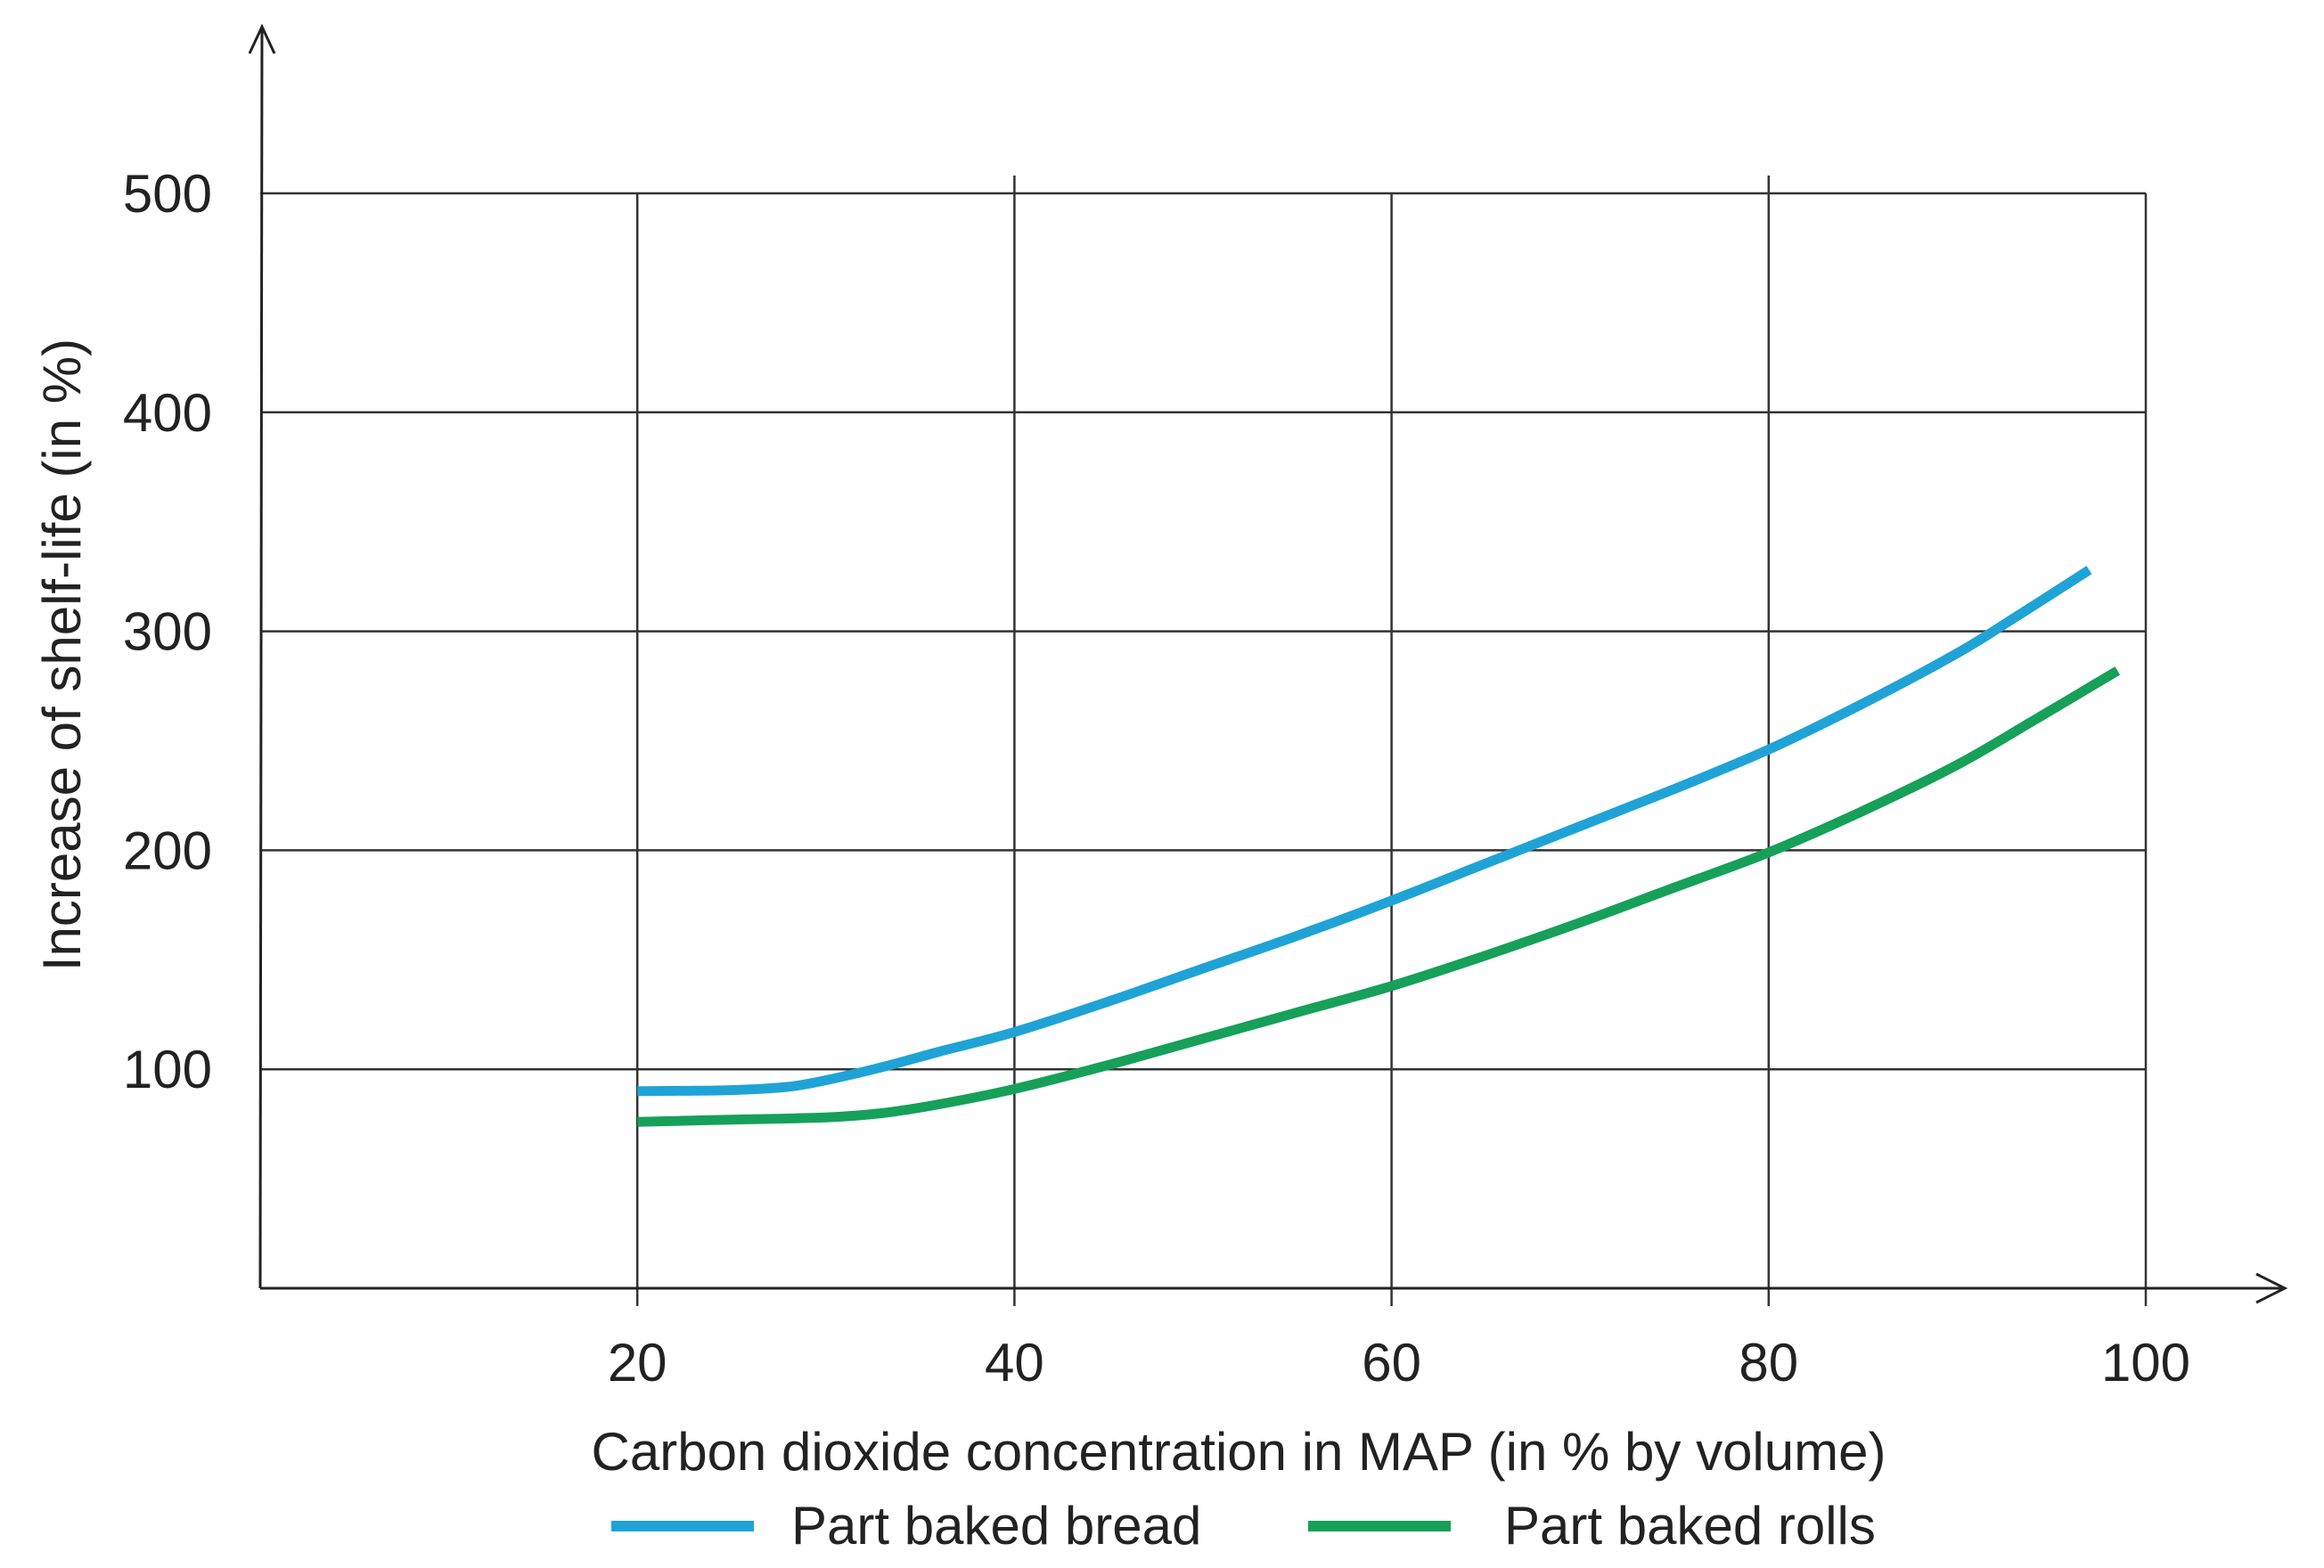 The height and width of the screenshot is (1568, 2324). What do you see at coordinates (167, 194) in the screenshot?
I see `y-tick-label-500: 500` at bounding box center [167, 194].